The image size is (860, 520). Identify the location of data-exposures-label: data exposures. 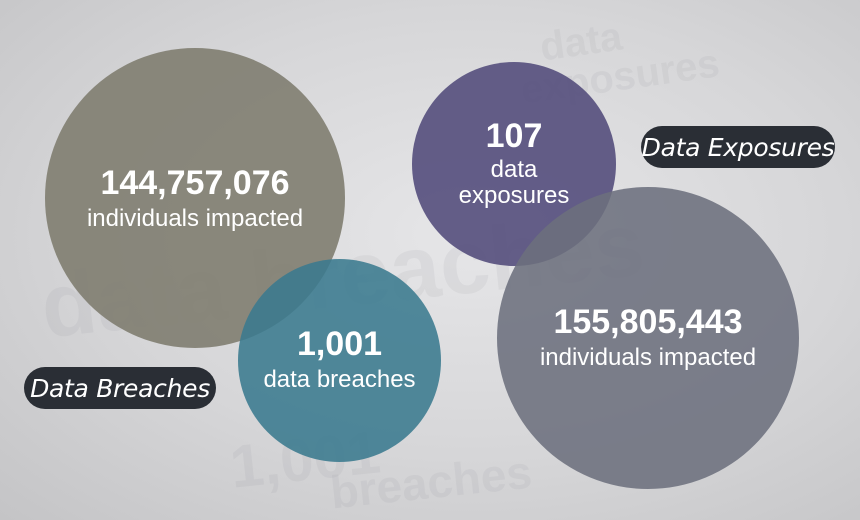
(514, 182).